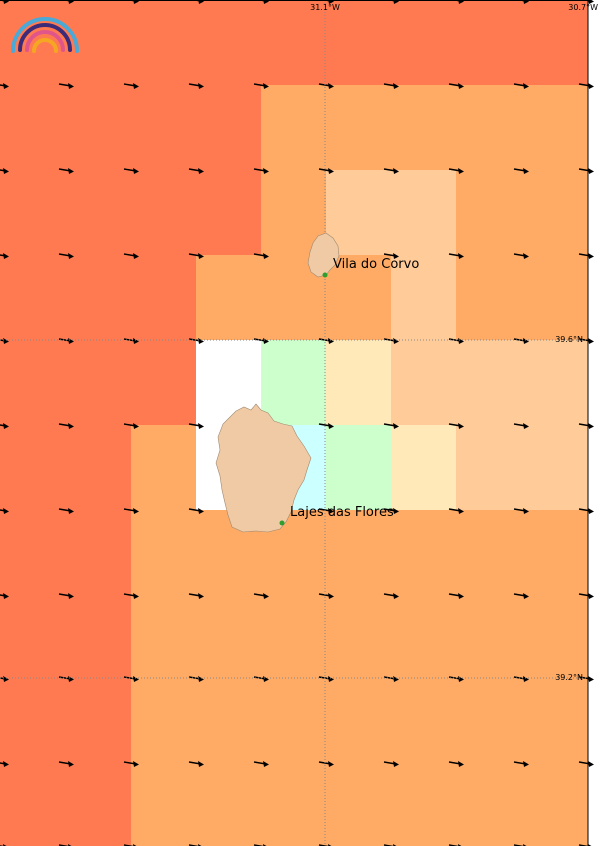 The image size is (600, 846). What do you see at coordinates (325, 275) in the screenshot?
I see `place-dot-vila-do-corvo` at bounding box center [325, 275].